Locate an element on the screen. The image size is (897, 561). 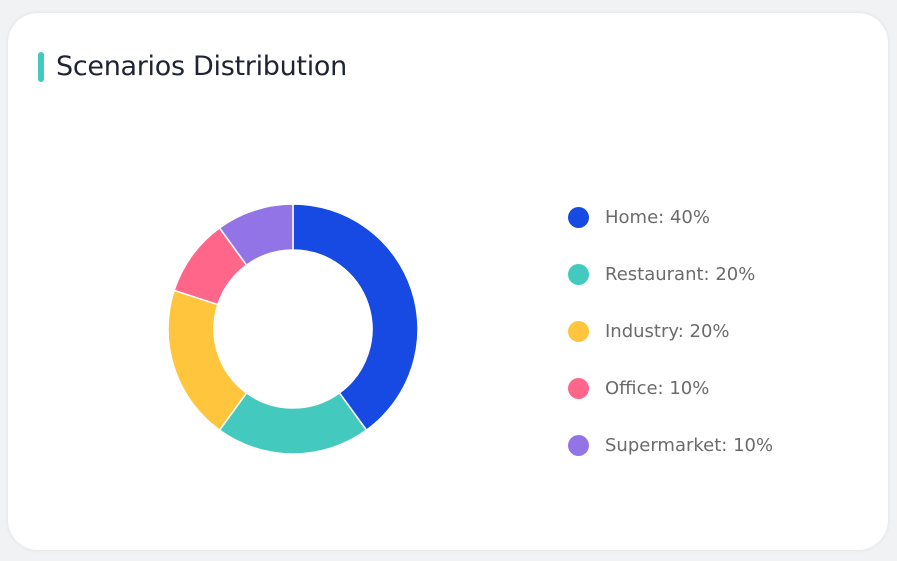
legend-item-industry: Industry: 20% is located at coordinates (670, 331).